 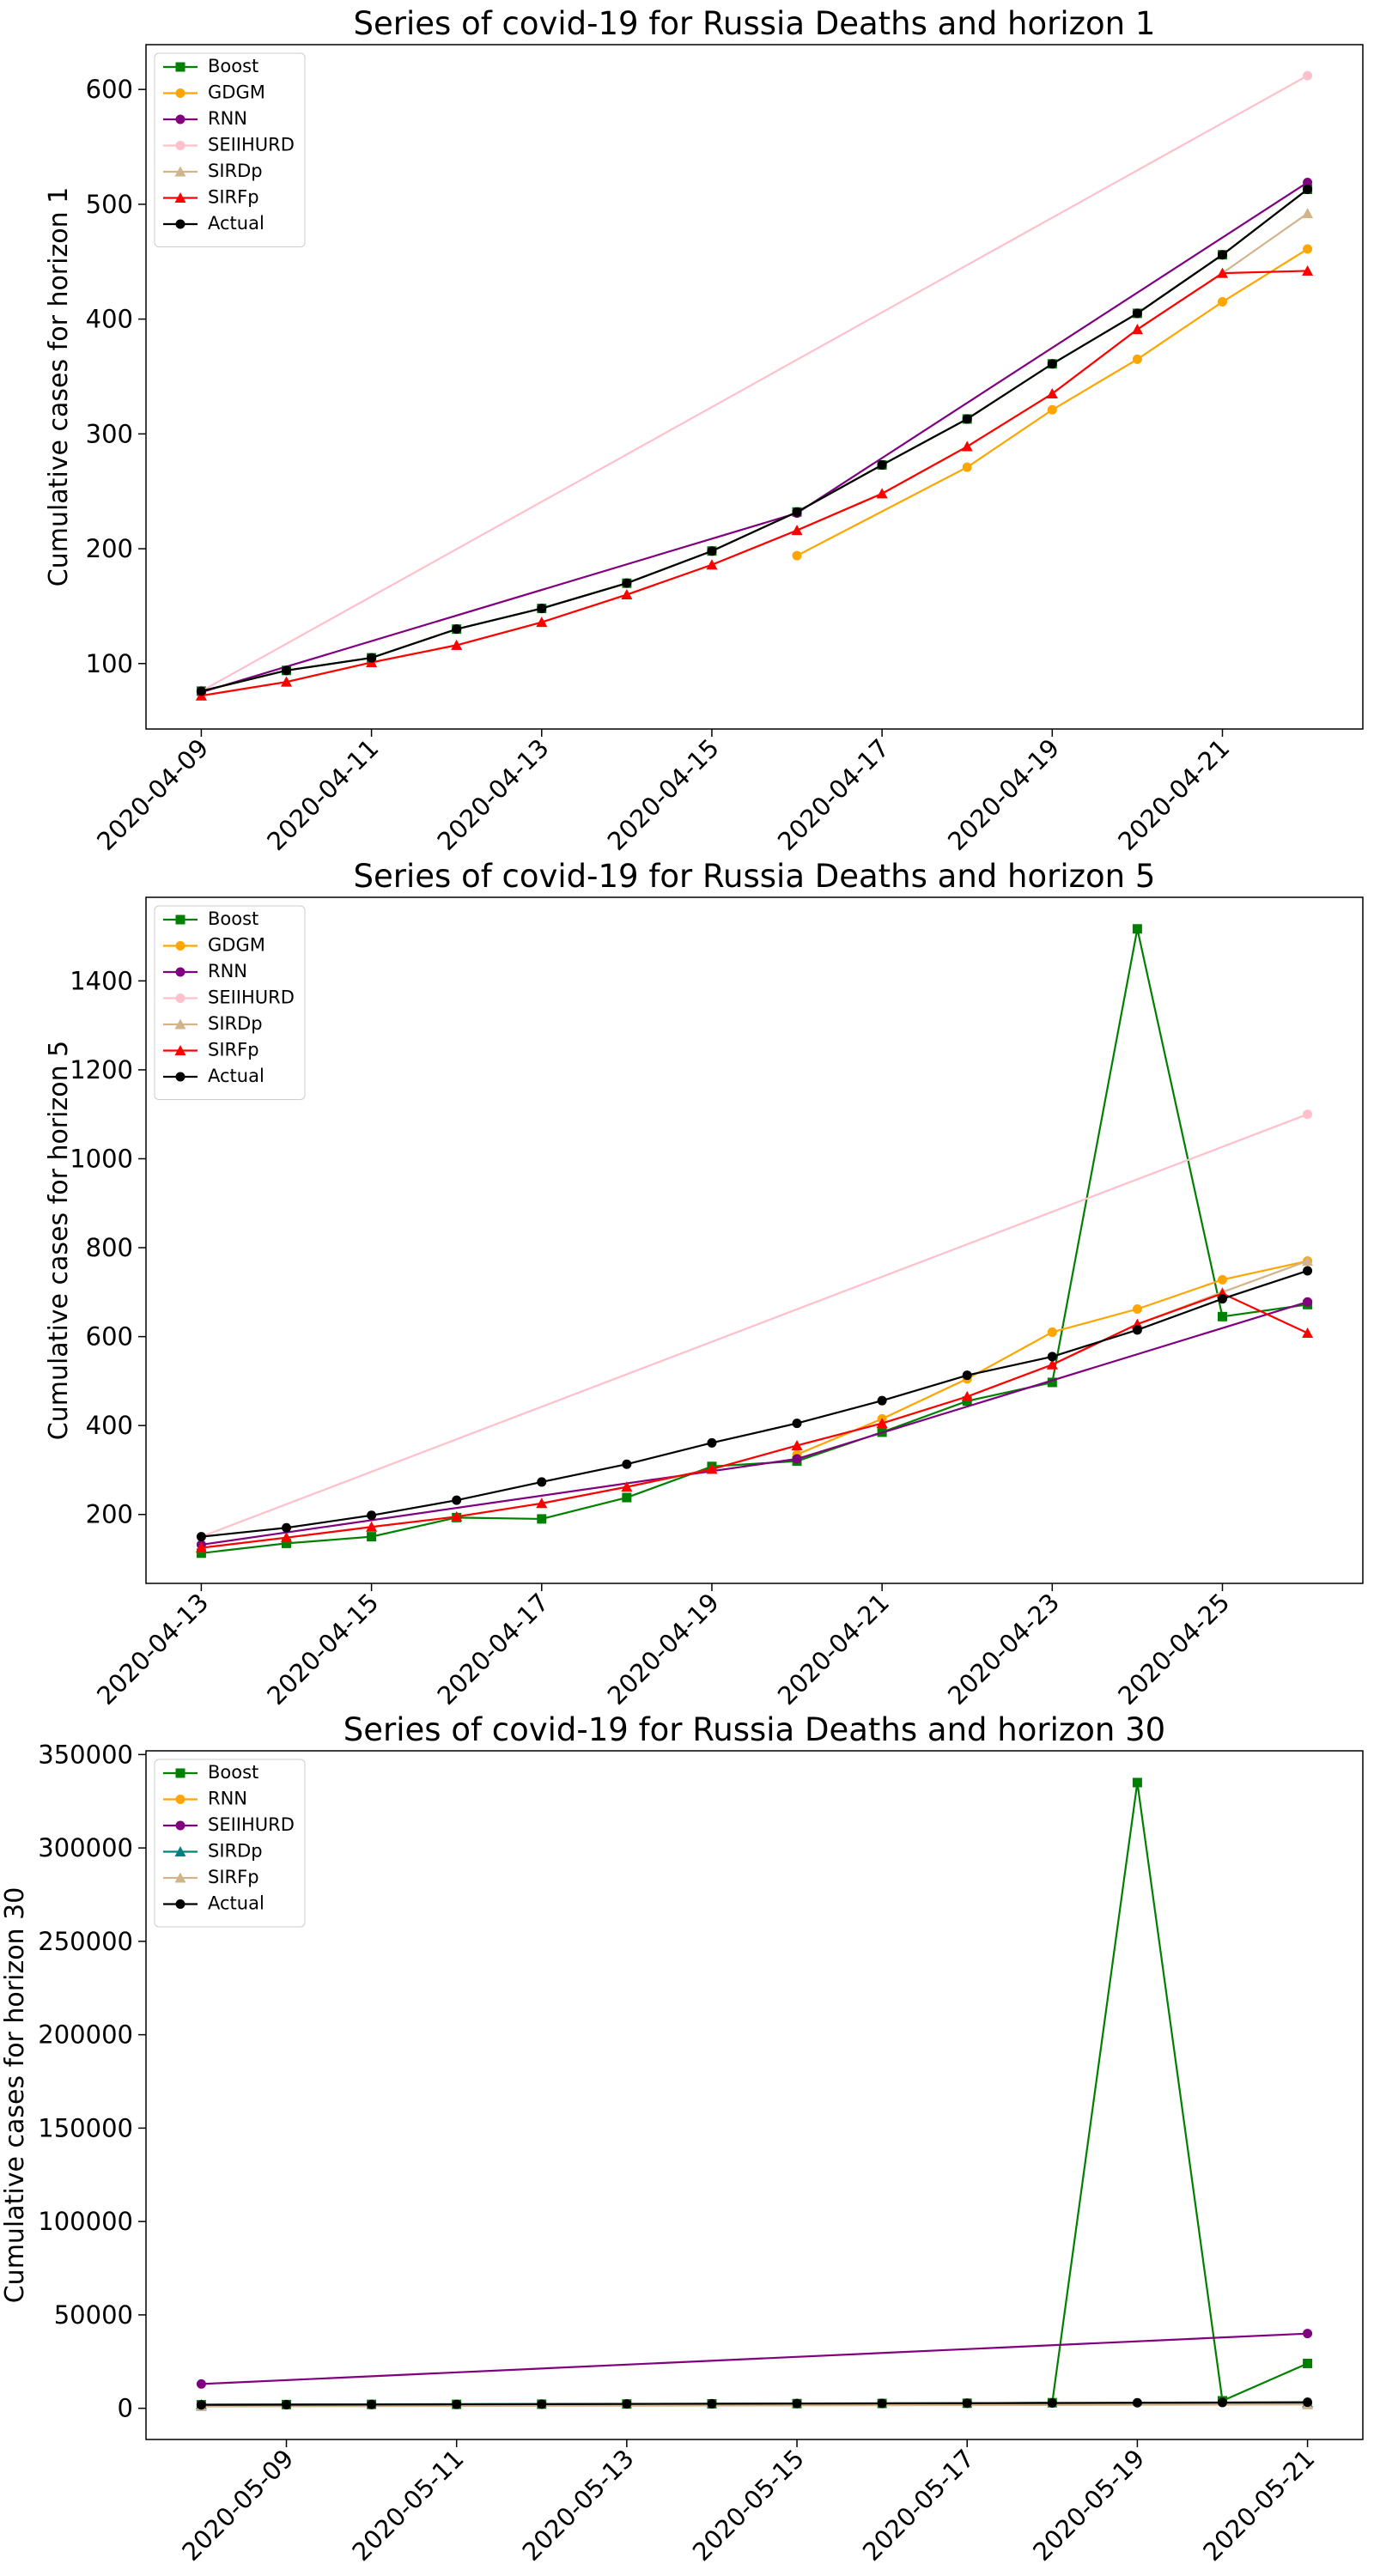 I want to click on x-tick-label: 2020-05-11, so click(x=407, y=2506).